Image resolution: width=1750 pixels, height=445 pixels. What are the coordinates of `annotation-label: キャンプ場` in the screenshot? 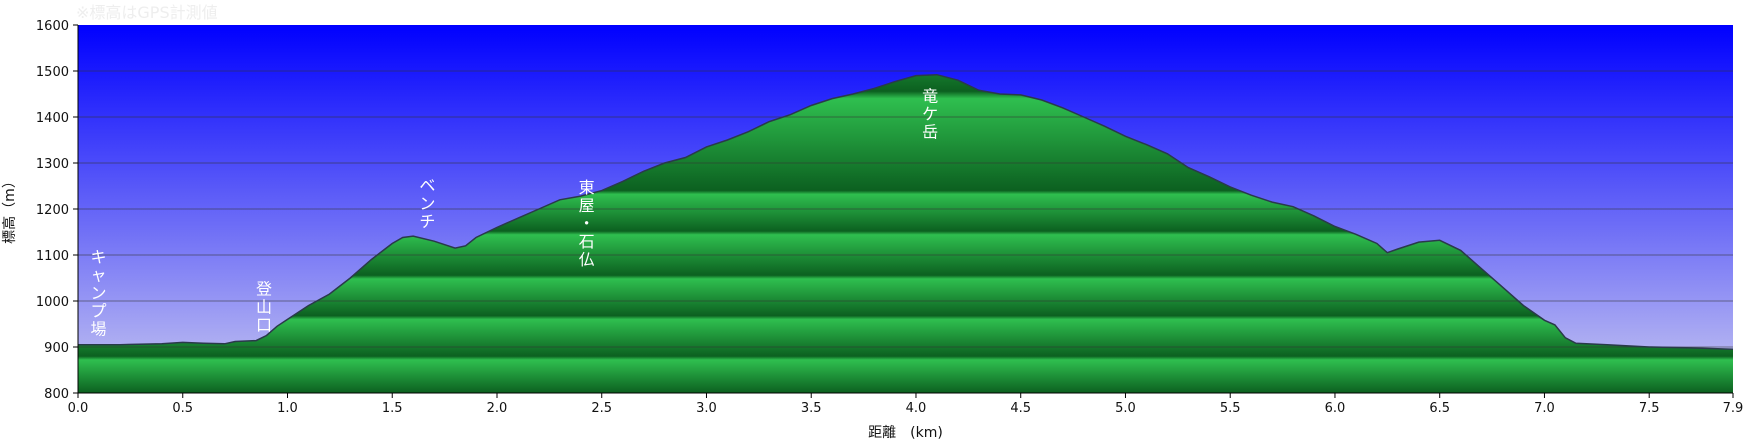 It's located at (98, 293).